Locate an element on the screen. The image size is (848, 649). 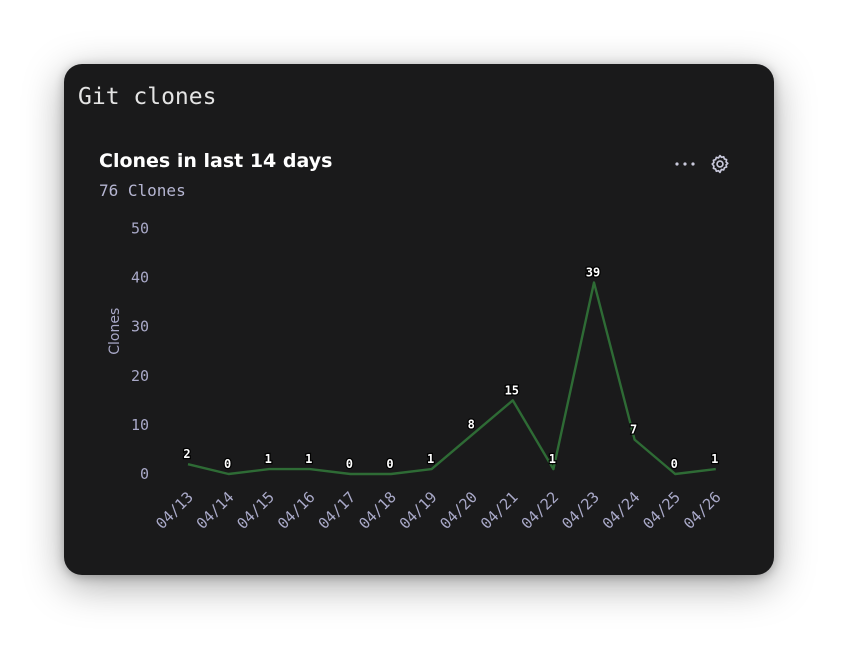
data-label: 2 is located at coordinates (186, 454).